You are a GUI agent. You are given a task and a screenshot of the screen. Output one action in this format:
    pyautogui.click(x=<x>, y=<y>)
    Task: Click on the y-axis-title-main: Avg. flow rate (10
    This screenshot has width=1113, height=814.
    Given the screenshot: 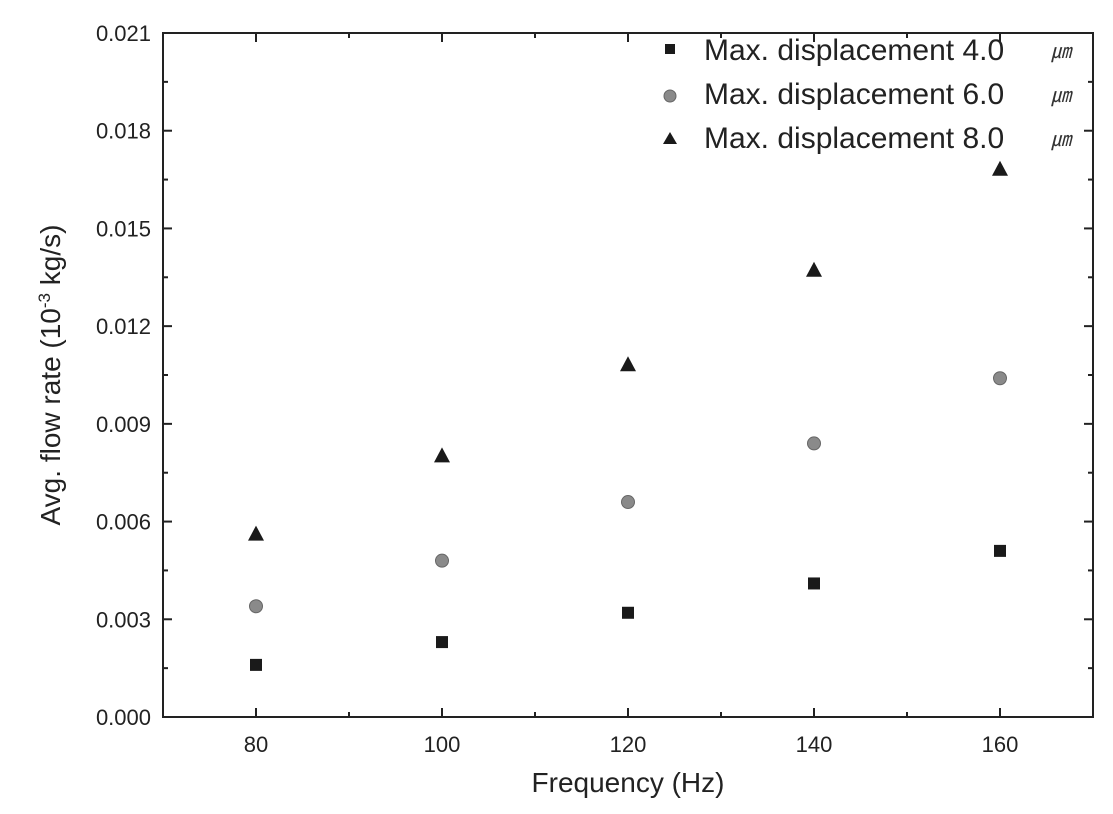 What is the action you would take?
    pyautogui.click(x=50, y=416)
    